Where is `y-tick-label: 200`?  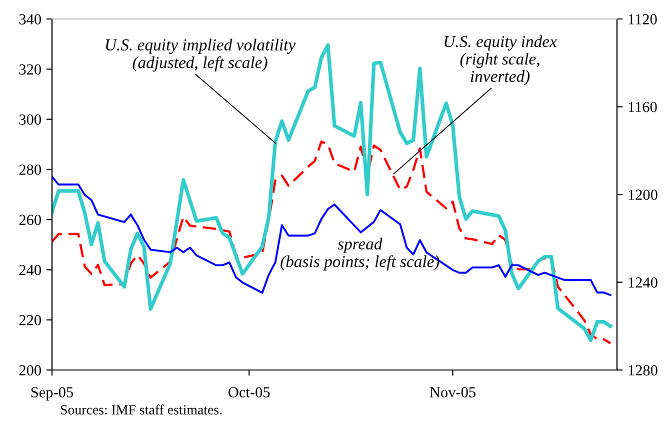 y-tick-label: 200 is located at coordinates (30, 370).